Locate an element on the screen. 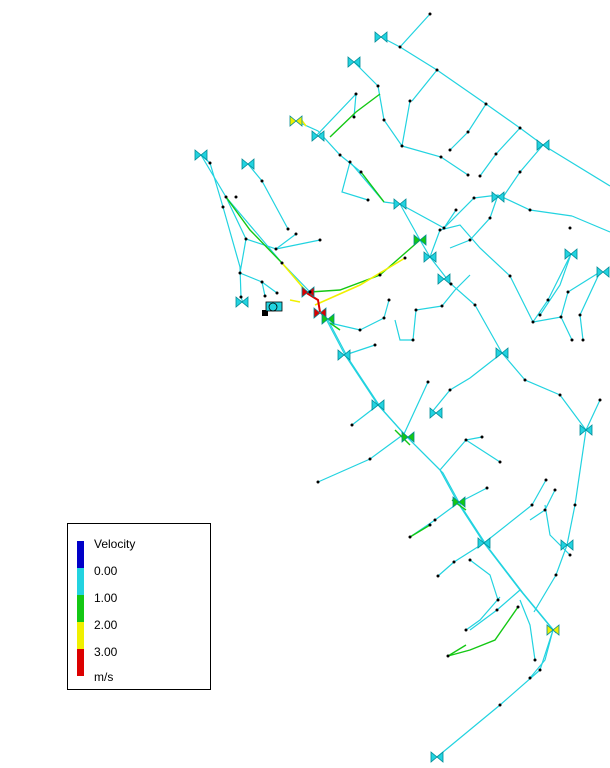 The height and width of the screenshot is (768, 610). legend-units: m/s is located at coordinates (104, 677).